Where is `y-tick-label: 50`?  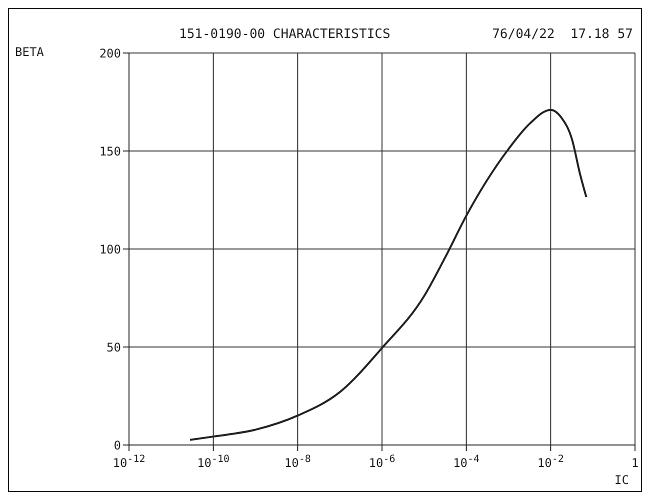
y-tick-label: 50 is located at coordinates (113, 347).